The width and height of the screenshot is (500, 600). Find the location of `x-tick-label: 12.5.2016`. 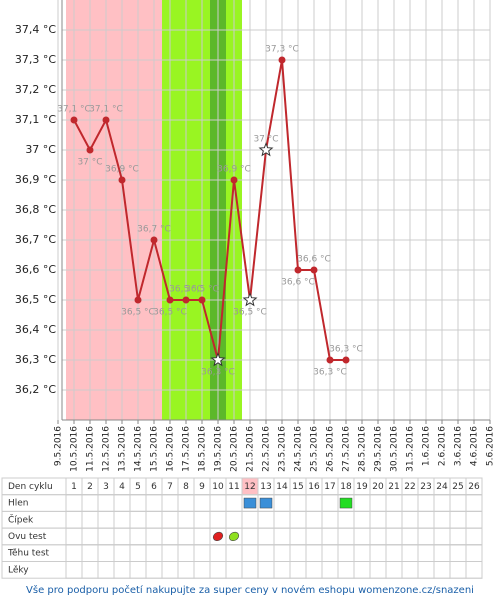

x-tick-label: 12.5.2016 is located at coordinates (107, 449).